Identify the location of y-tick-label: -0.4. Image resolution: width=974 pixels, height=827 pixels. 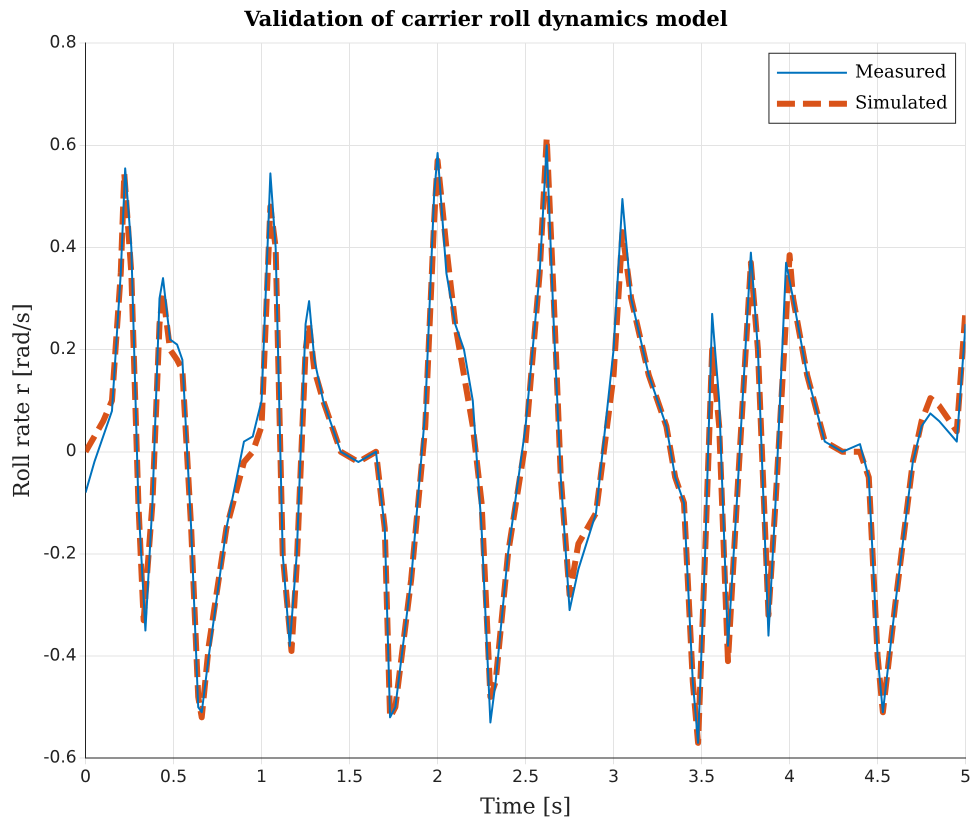
(60, 655).